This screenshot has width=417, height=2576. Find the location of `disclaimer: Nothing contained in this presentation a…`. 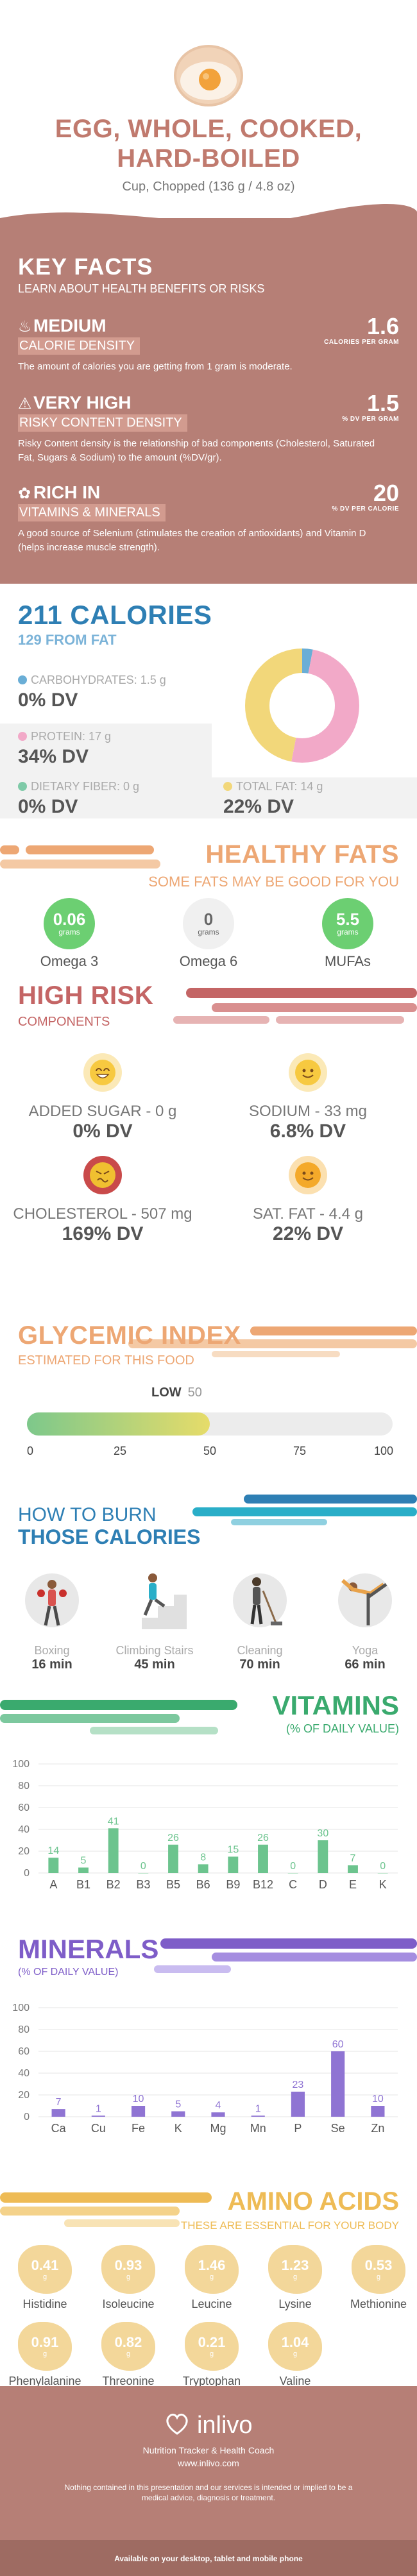

disclaimer: Nothing contained in this presentation a… is located at coordinates (208, 2492).